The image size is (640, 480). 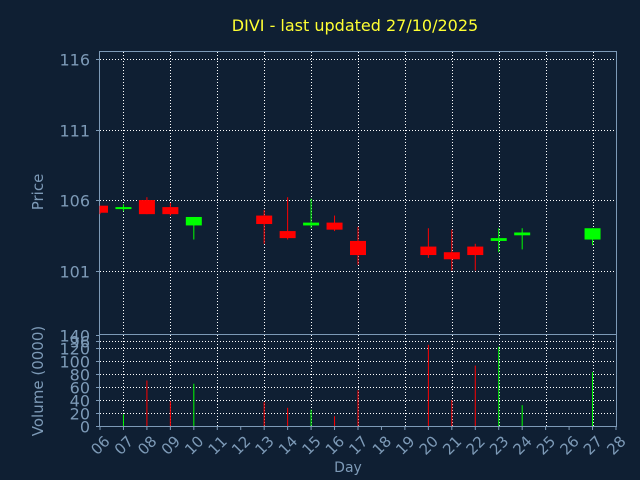 What do you see at coordinates (80, 401) in the screenshot?
I see `volume-tick-label: 40` at bounding box center [80, 401].